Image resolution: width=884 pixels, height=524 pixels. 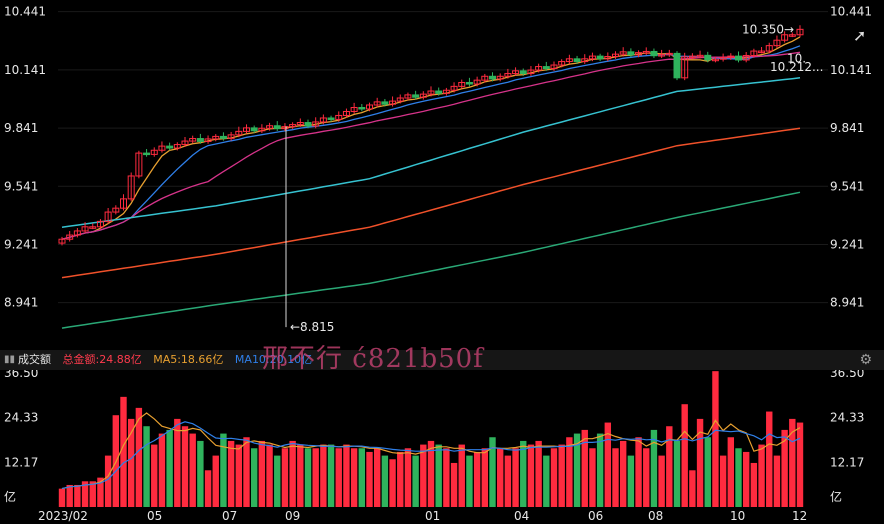 What do you see at coordinates (10, 496) in the screenshot?
I see `volume-unit-left: 亿` at bounding box center [10, 496].